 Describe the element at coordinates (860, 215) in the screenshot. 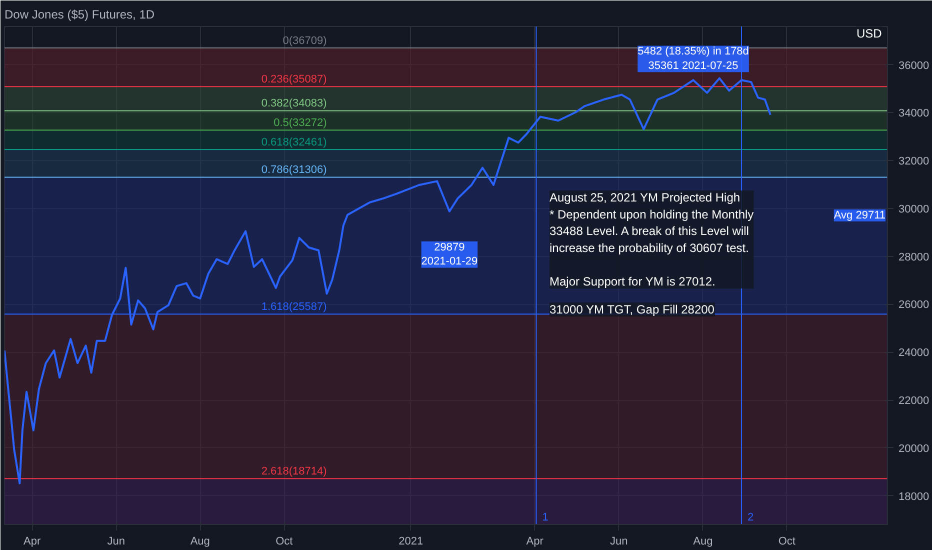

I see `annotation: Avg 29711` at that location.